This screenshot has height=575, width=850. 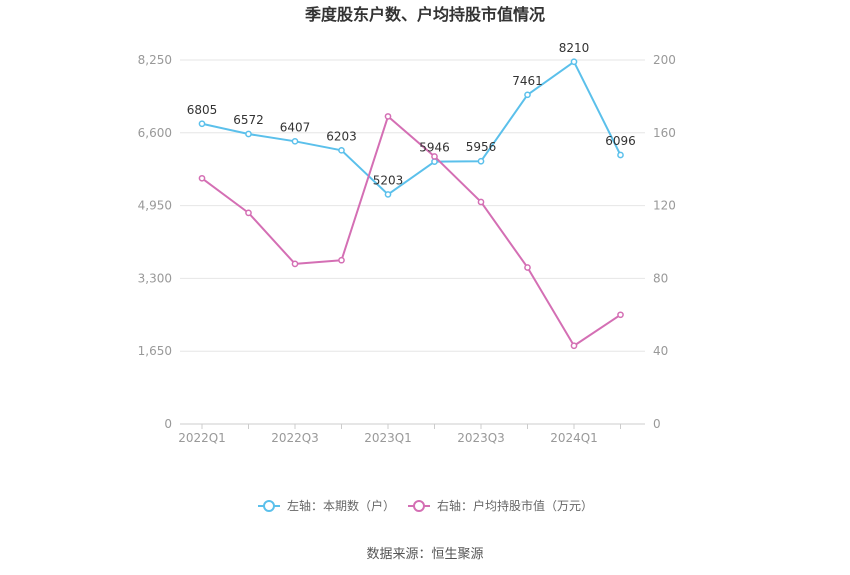 I want to click on legend-item-1: 左轴：本期数（户）, so click(x=326, y=505).